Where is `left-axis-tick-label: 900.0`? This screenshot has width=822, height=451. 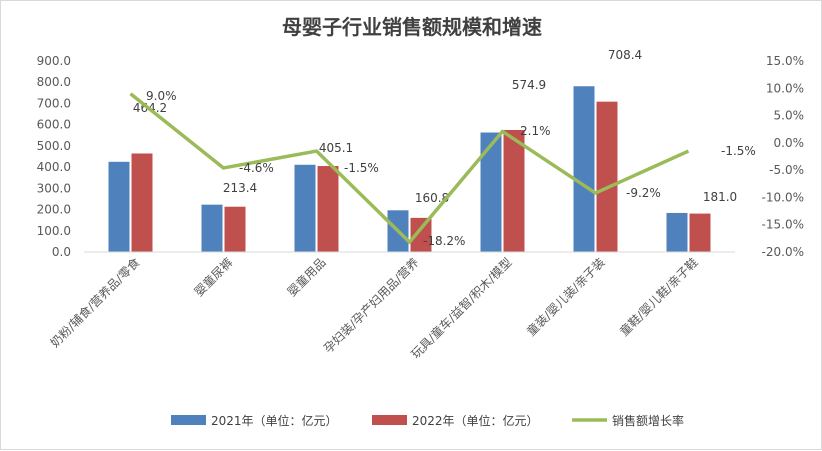
left-axis-tick-label: 900.0 is located at coordinates (54, 61).